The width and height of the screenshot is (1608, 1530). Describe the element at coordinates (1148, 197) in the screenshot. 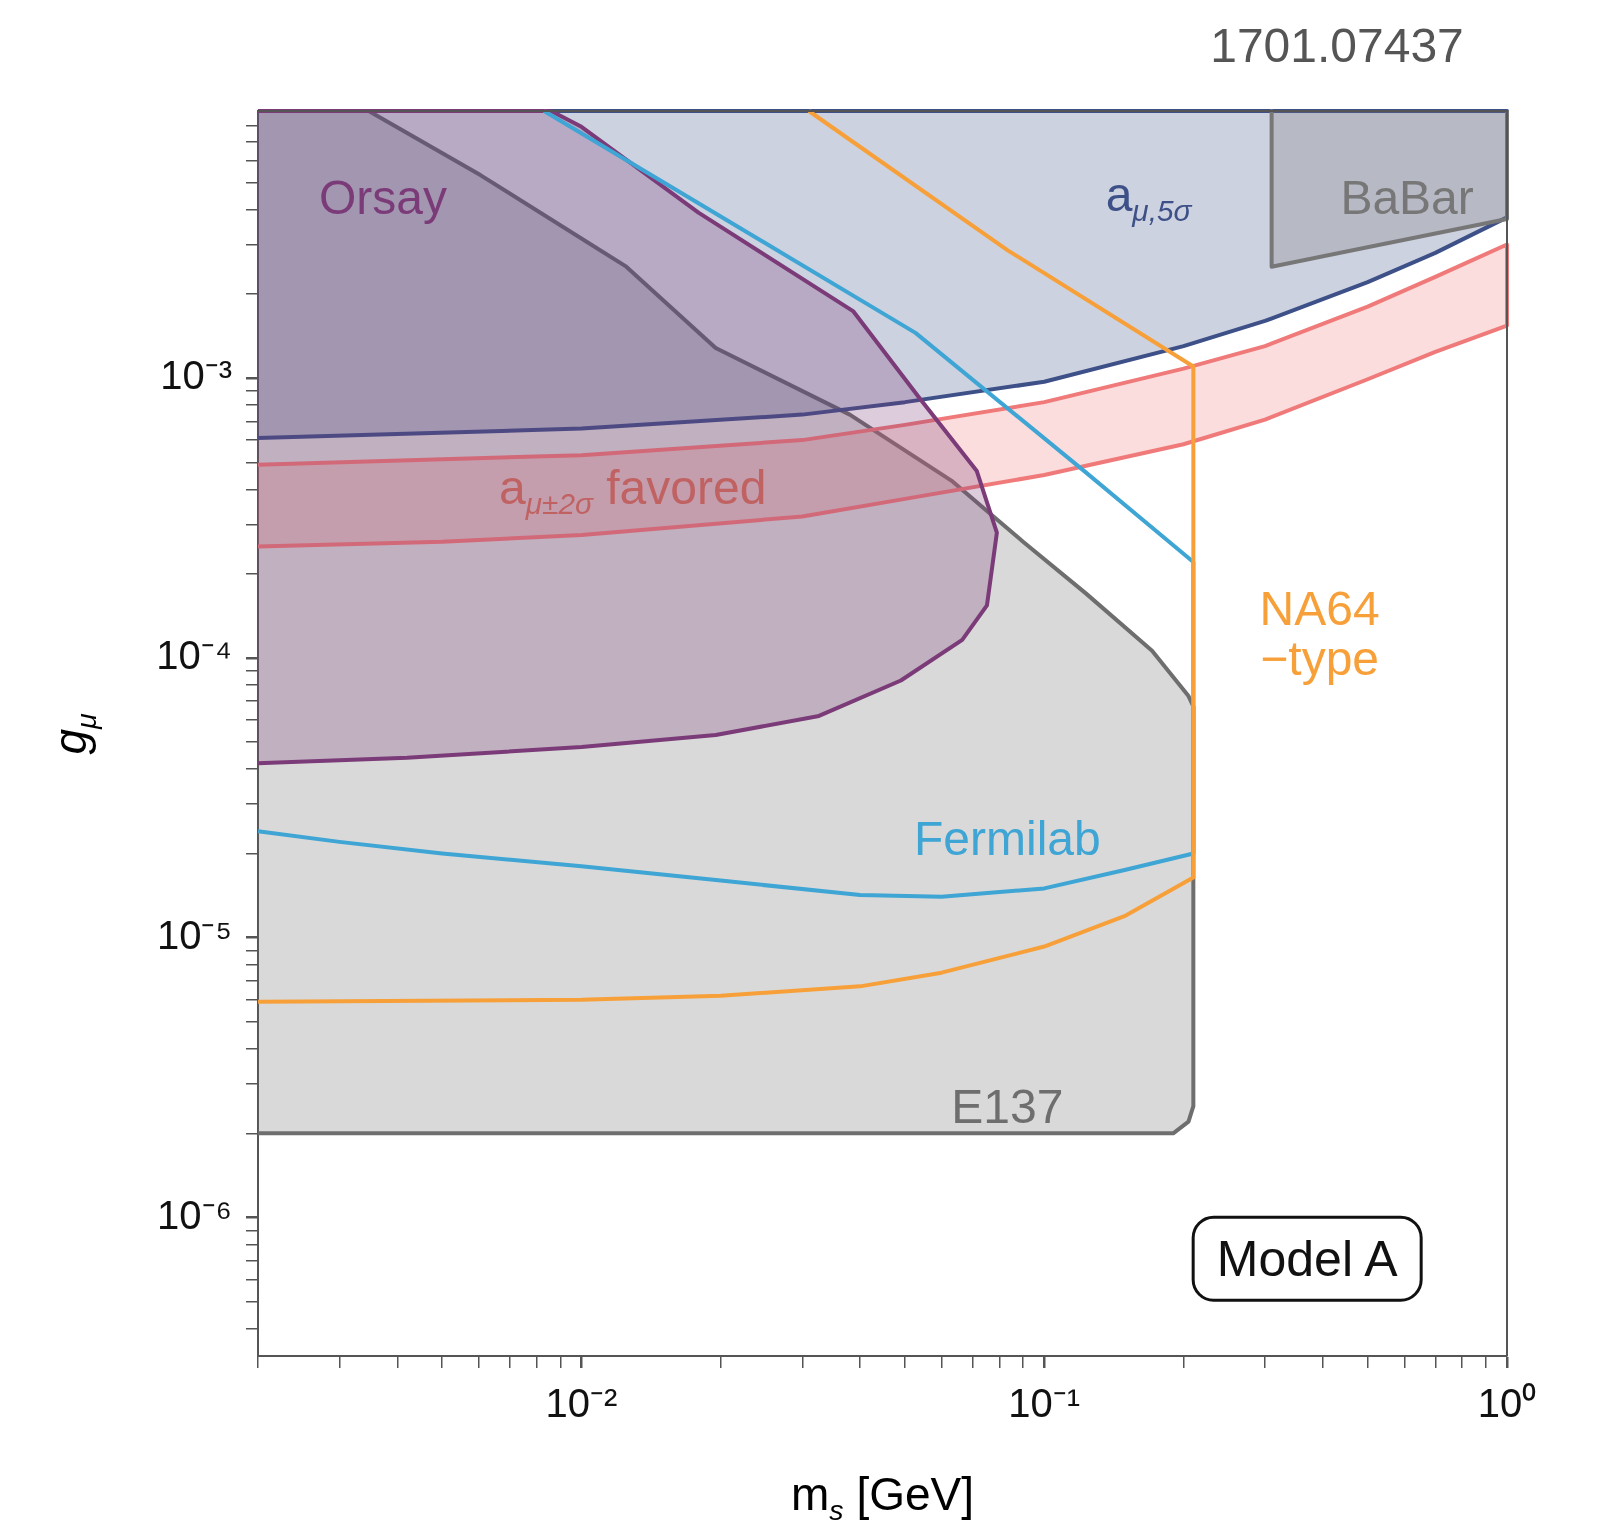

I see `series-label: a$_{μ,5σ}$` at that location.